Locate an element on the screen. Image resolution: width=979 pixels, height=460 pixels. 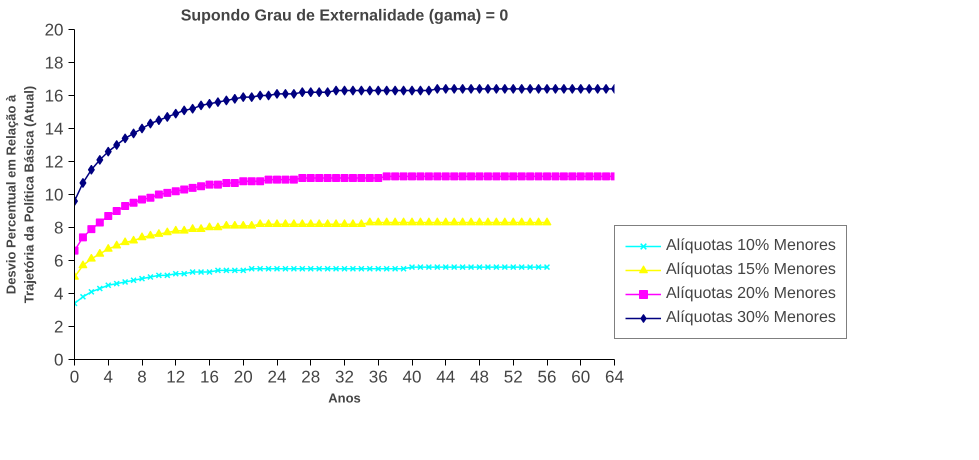
legend-label: Alíquotas 30% Menores is located at coordinates (751, 318).